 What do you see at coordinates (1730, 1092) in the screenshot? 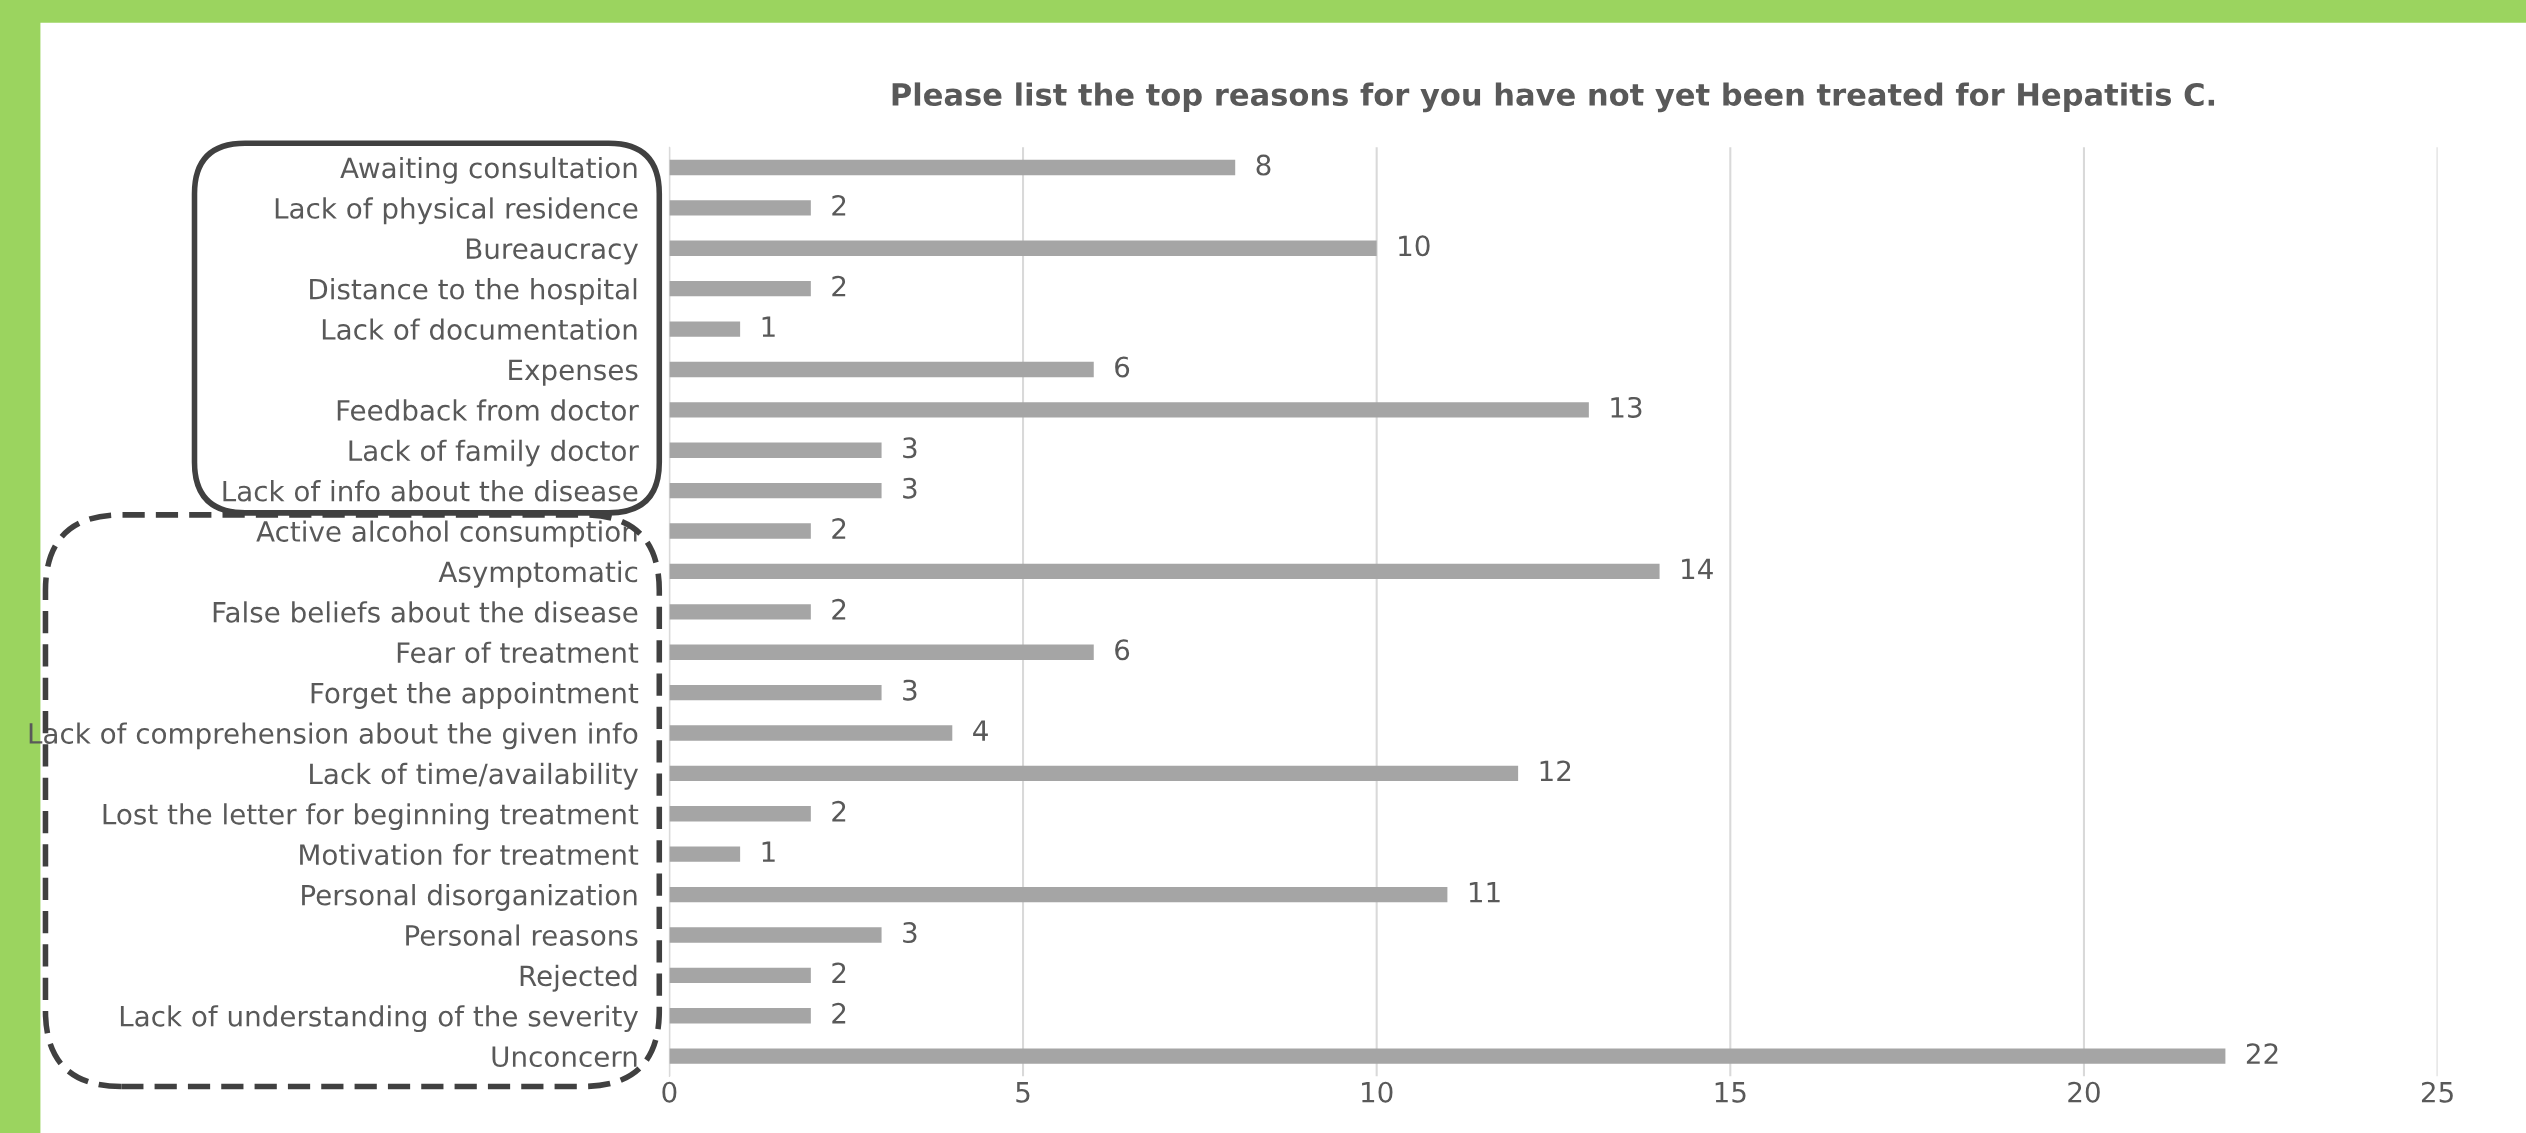
I see `x-tick-label: 15` at bounding box center [1730, 1092].